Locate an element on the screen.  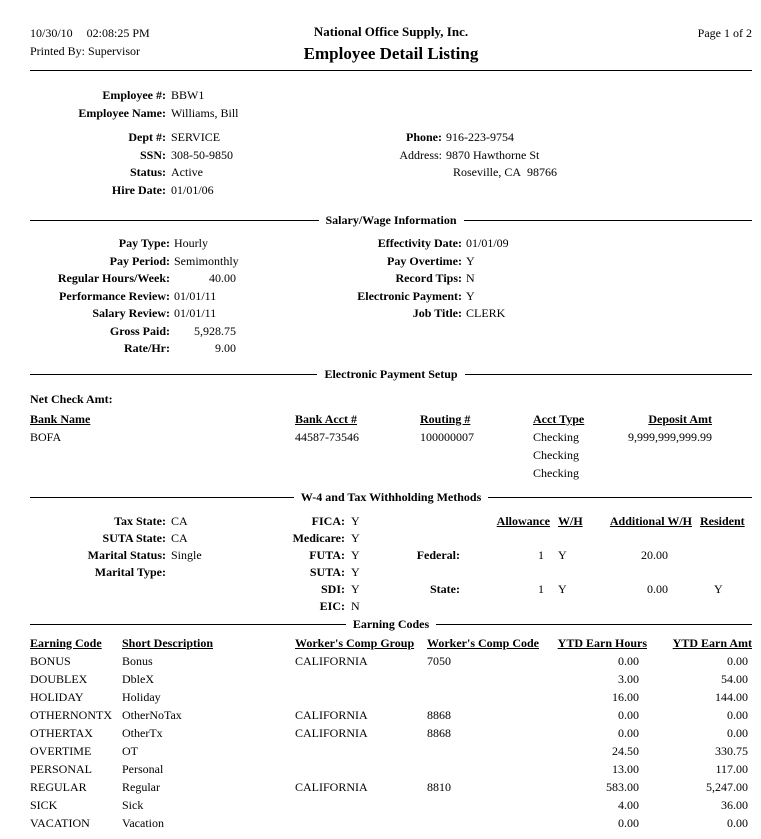
federal-label: Federal: is located at coordinates (438, 554).